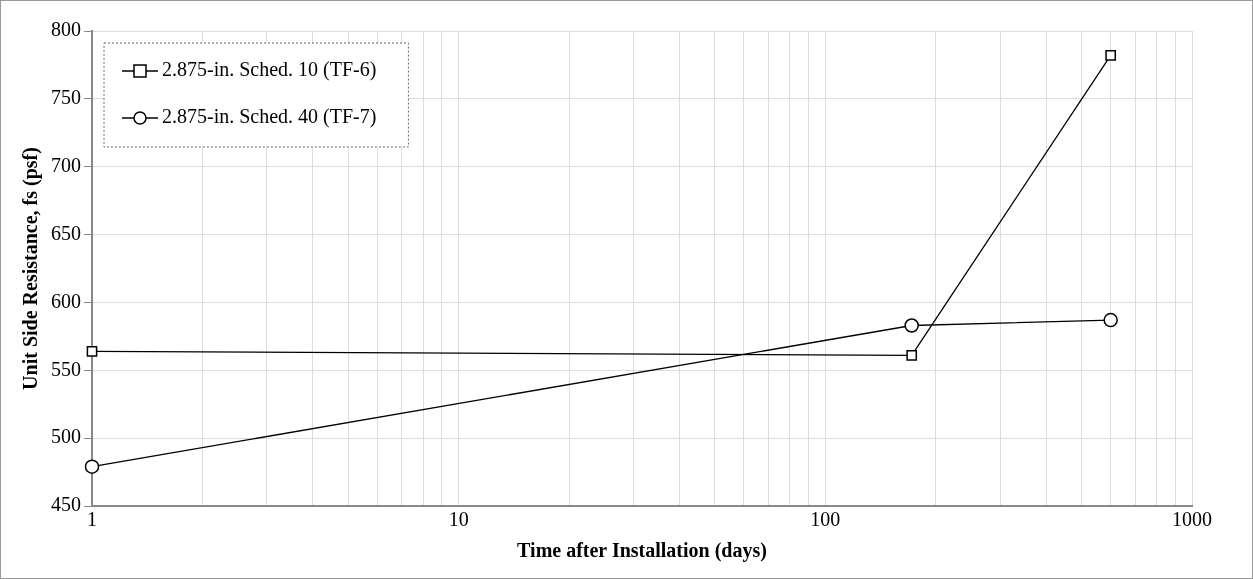  Describe the element at coordinates (66, 232) in the screenshot. I see `y-tick-label: 650` at that location.